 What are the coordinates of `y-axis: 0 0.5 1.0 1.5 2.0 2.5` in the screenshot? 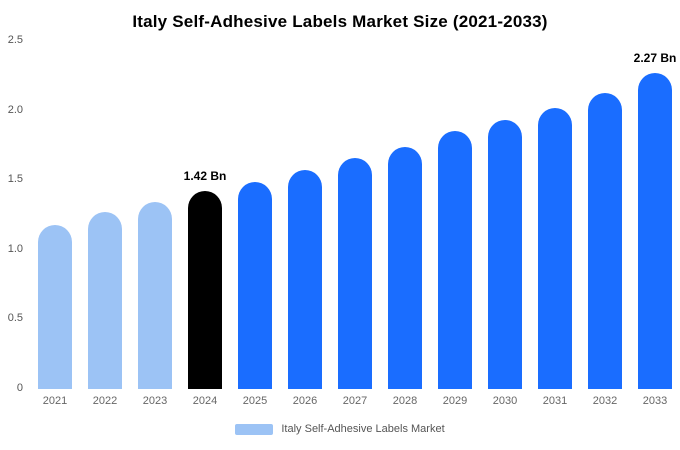 It's located at (13, 214).